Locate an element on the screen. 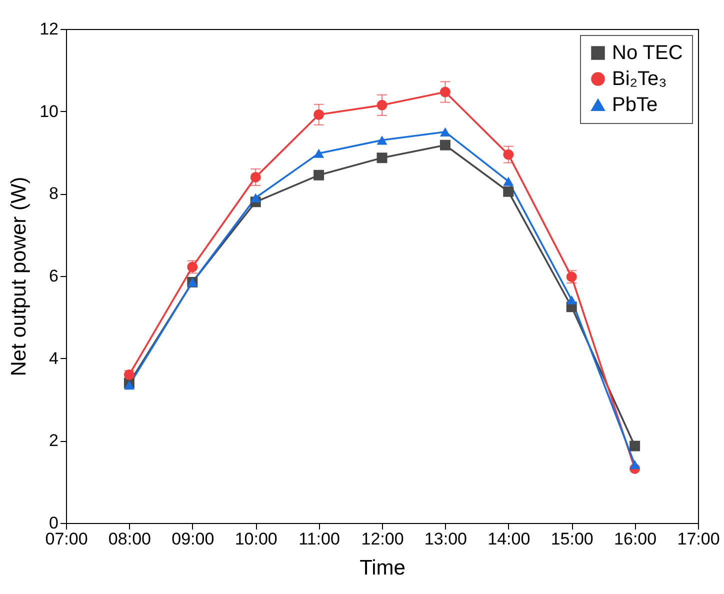  y-tick-label: 10 is located at coordinates (49, 111).